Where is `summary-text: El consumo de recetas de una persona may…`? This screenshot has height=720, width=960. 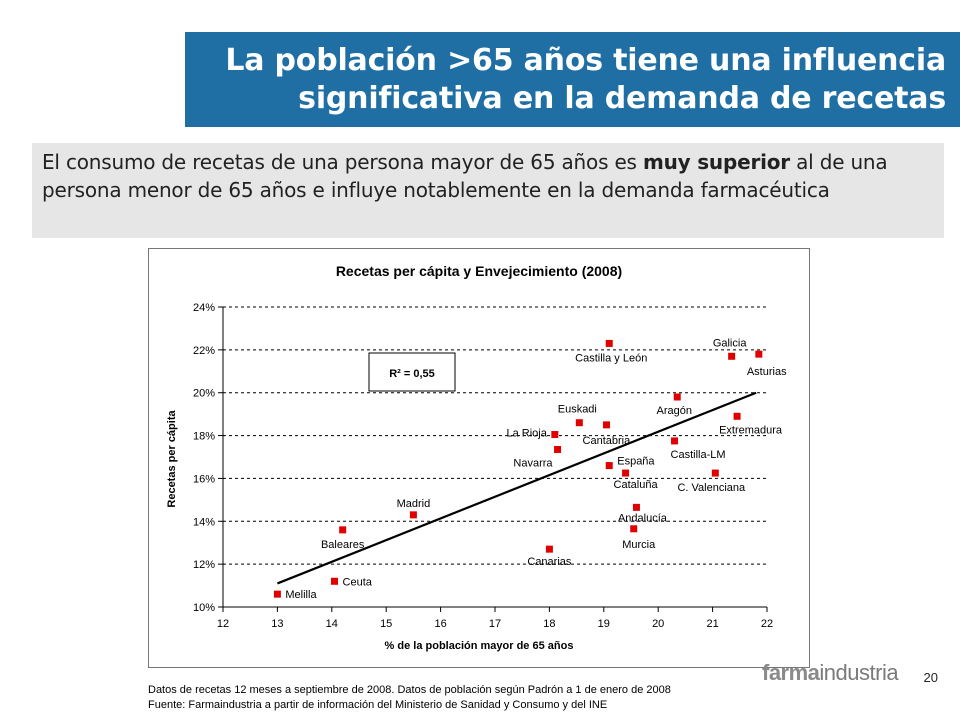 summary-text: El consumo de recetas de una persona may… is located at coordinates (487, 176).